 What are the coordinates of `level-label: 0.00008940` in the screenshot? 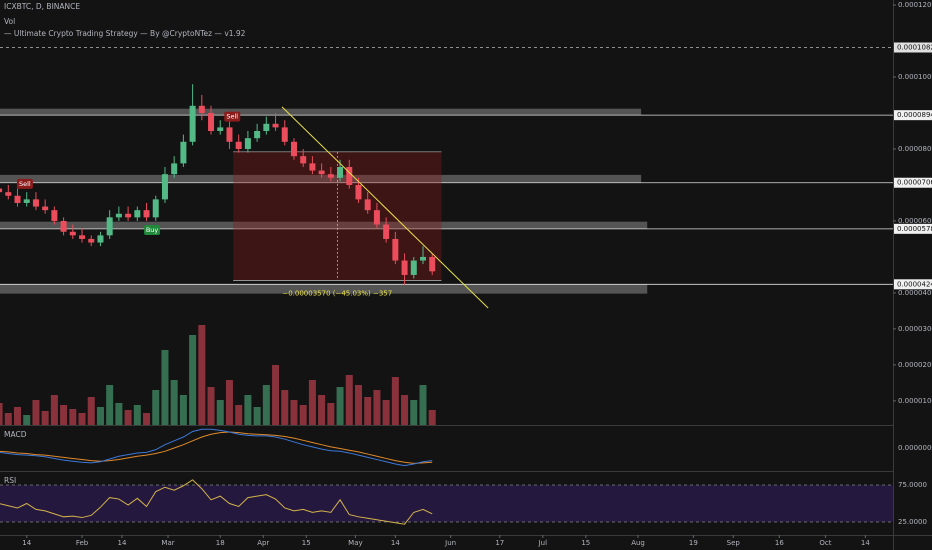 It's located at (914, 115).